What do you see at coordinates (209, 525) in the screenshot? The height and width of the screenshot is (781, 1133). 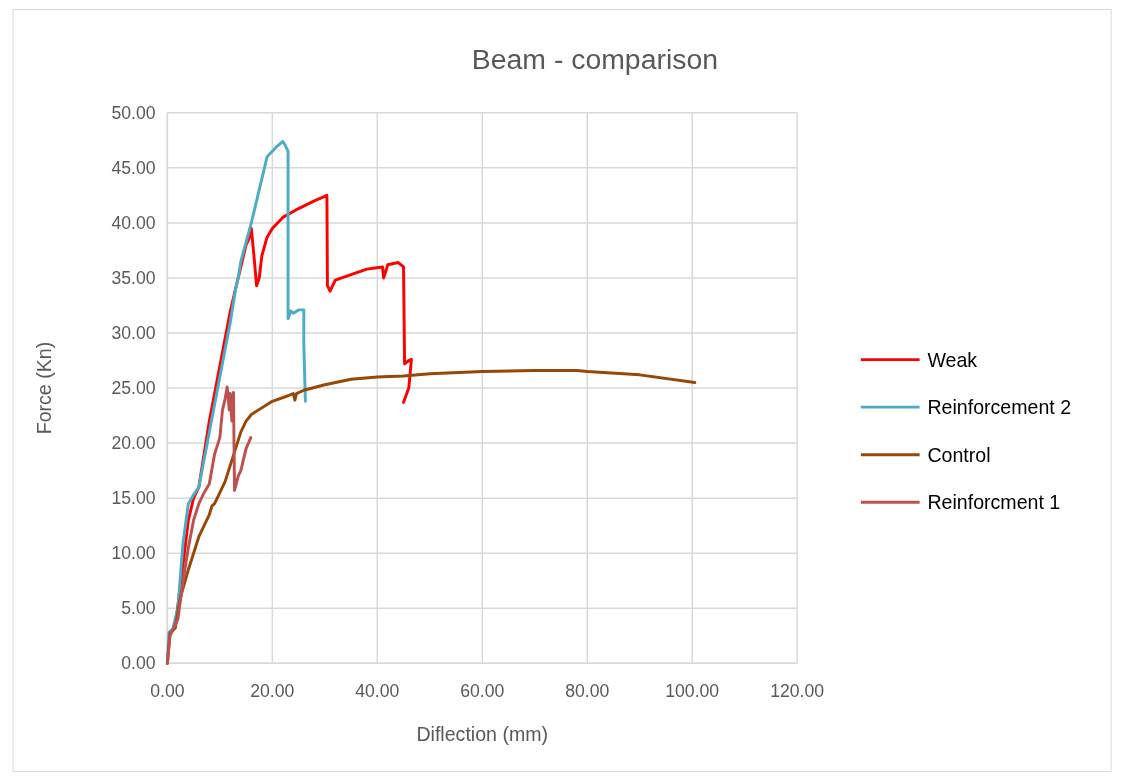 I see `line-series` at bounding box center [209, 525].